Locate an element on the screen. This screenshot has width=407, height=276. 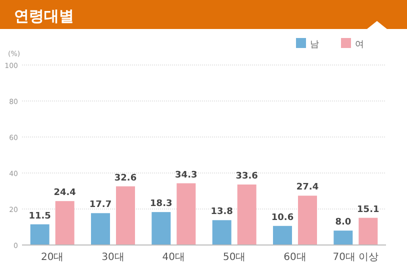
x-tick-label: 70대 이상 is located at coordinates (355, 257).